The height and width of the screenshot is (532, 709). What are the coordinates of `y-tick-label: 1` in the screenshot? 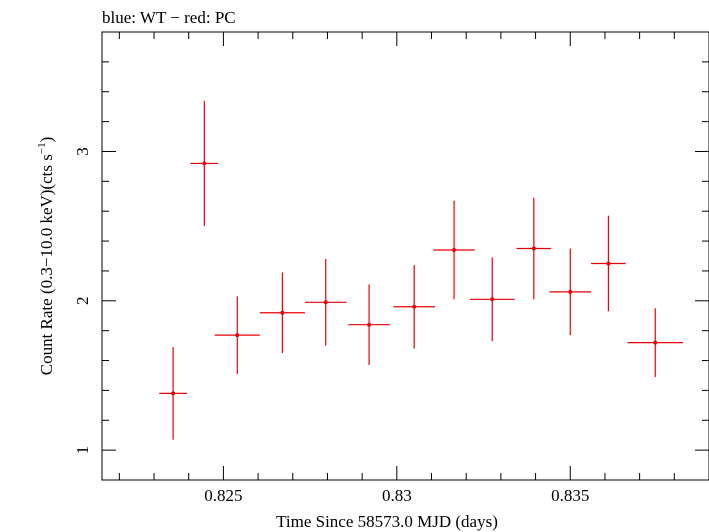 It's located at (82, 450).